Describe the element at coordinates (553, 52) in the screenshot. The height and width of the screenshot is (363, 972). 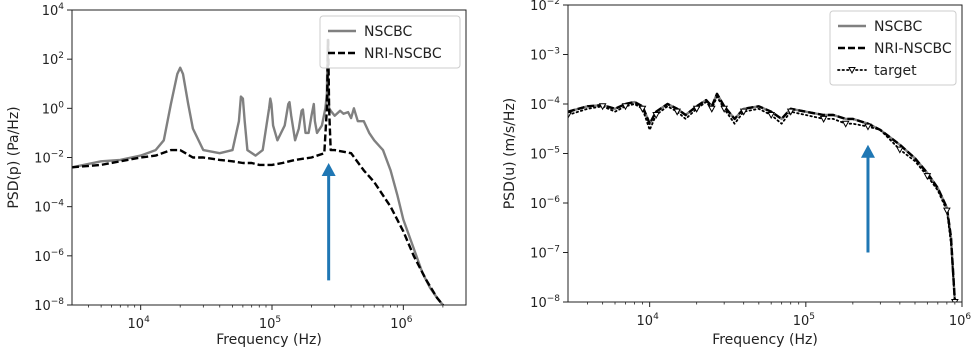
I see `y-tick-exp: −3` at that location.